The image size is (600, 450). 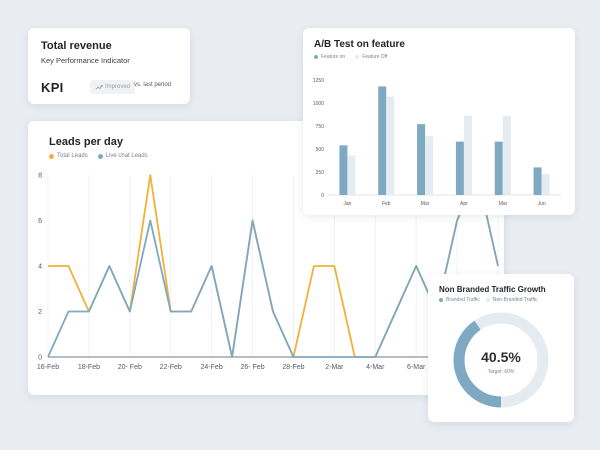 I want to click on legend-item-live-chat-leads: Live chat Leads, so click(x=122, y=156).